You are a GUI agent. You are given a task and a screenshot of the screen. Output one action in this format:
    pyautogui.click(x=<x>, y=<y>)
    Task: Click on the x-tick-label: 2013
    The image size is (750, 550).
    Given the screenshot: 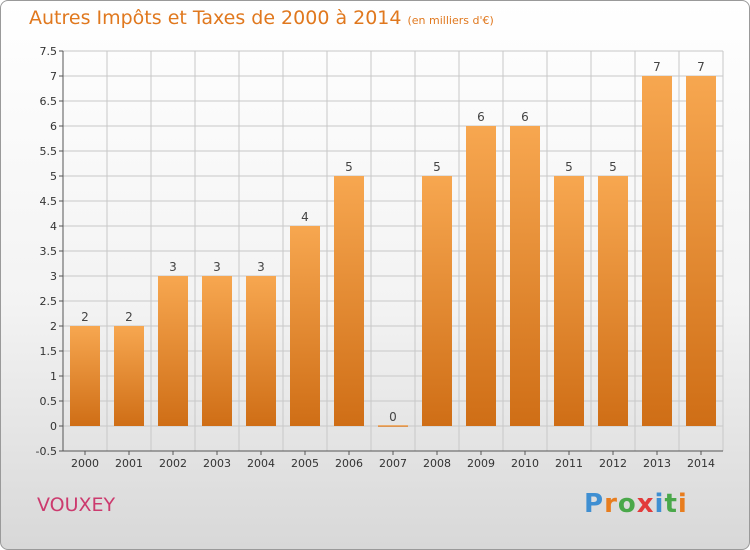 What is the action you would take?
    pyautogui.click(x=657, y=463)
    